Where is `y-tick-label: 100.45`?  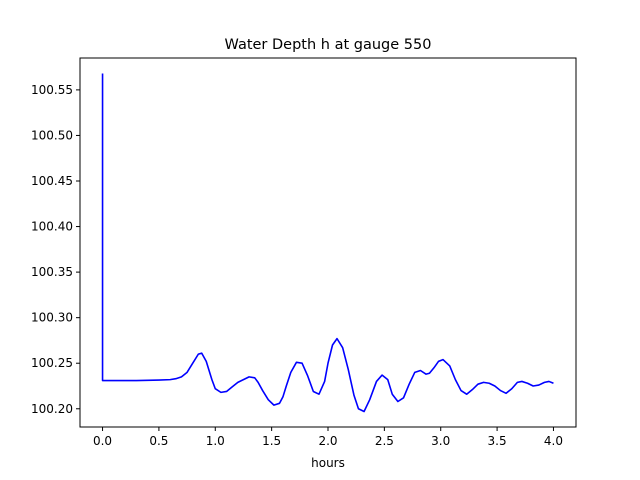
y-tick-label: 100.45 is located at coordinates (52, 181).